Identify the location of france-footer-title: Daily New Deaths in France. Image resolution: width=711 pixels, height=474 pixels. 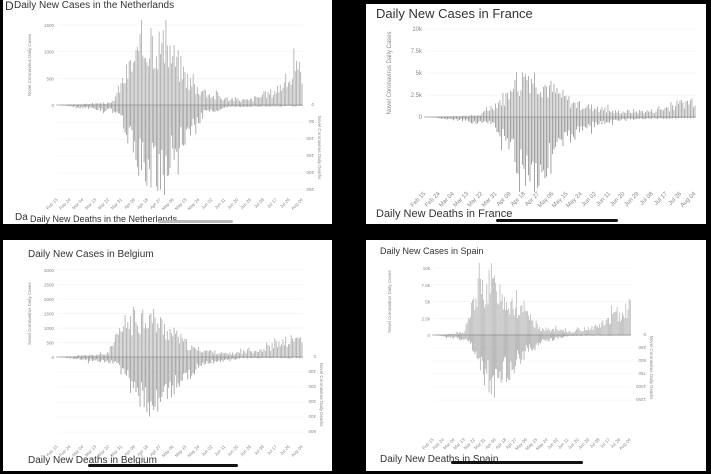
(444, 214).